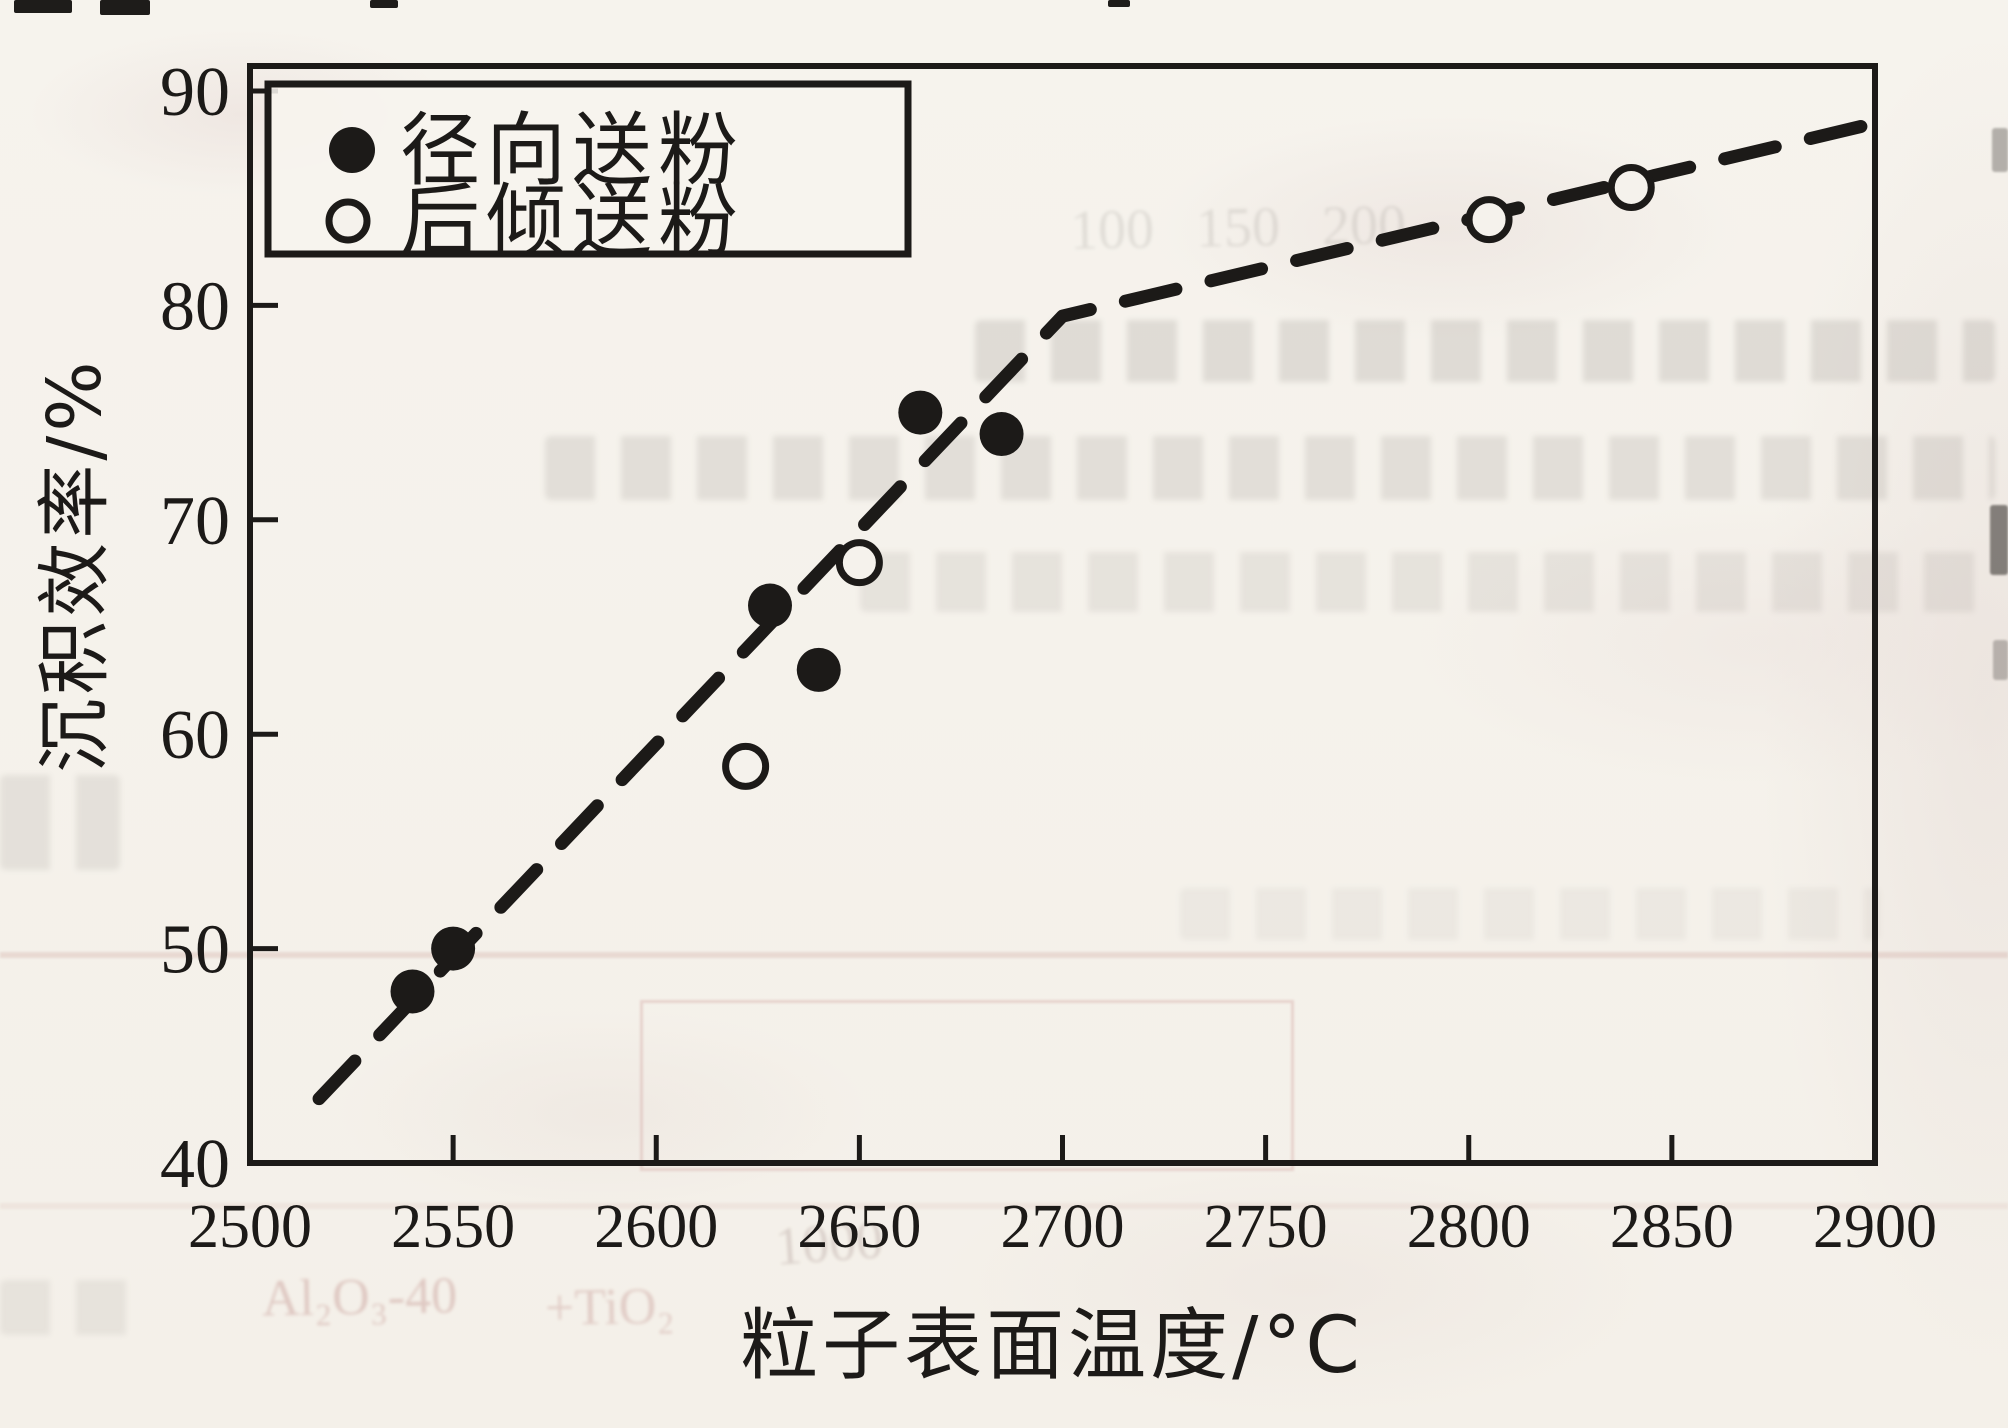 Image resolution: width=2008 pixels, height=1428 pixels. Describe the element at coordinates (352, 150) in the screenshot. I see `legend-marker-filled-circle` at that location.